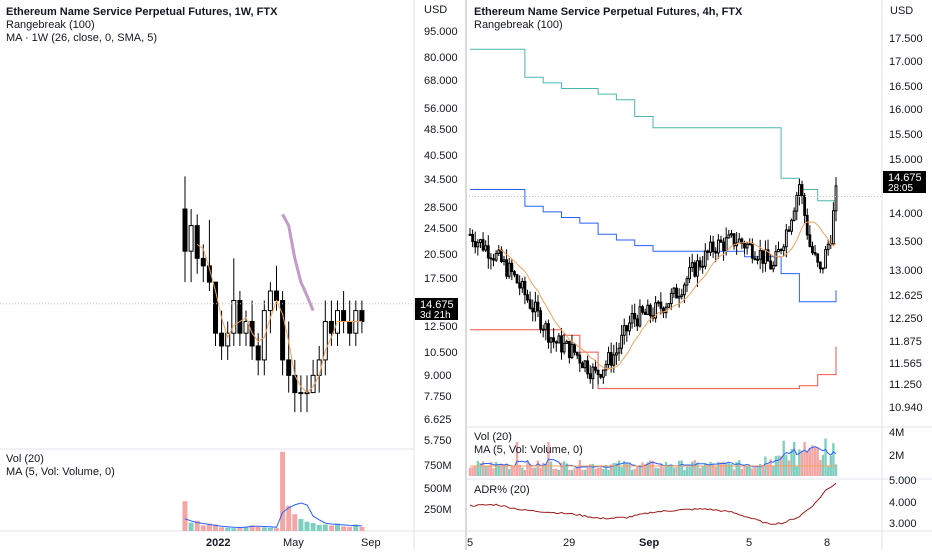 This screenshot has height=555, width=932. What do you see at coordinates (906, 271) in the screenshot?
I see `right-y-tick: 13.000` at bounding box center [906, 271].